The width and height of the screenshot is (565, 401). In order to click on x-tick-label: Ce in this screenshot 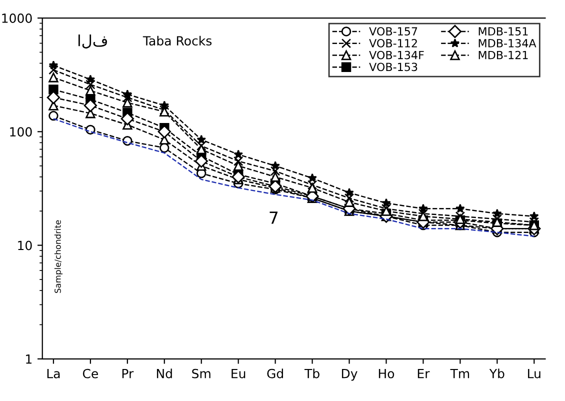, I will do `click(90, 373)`.